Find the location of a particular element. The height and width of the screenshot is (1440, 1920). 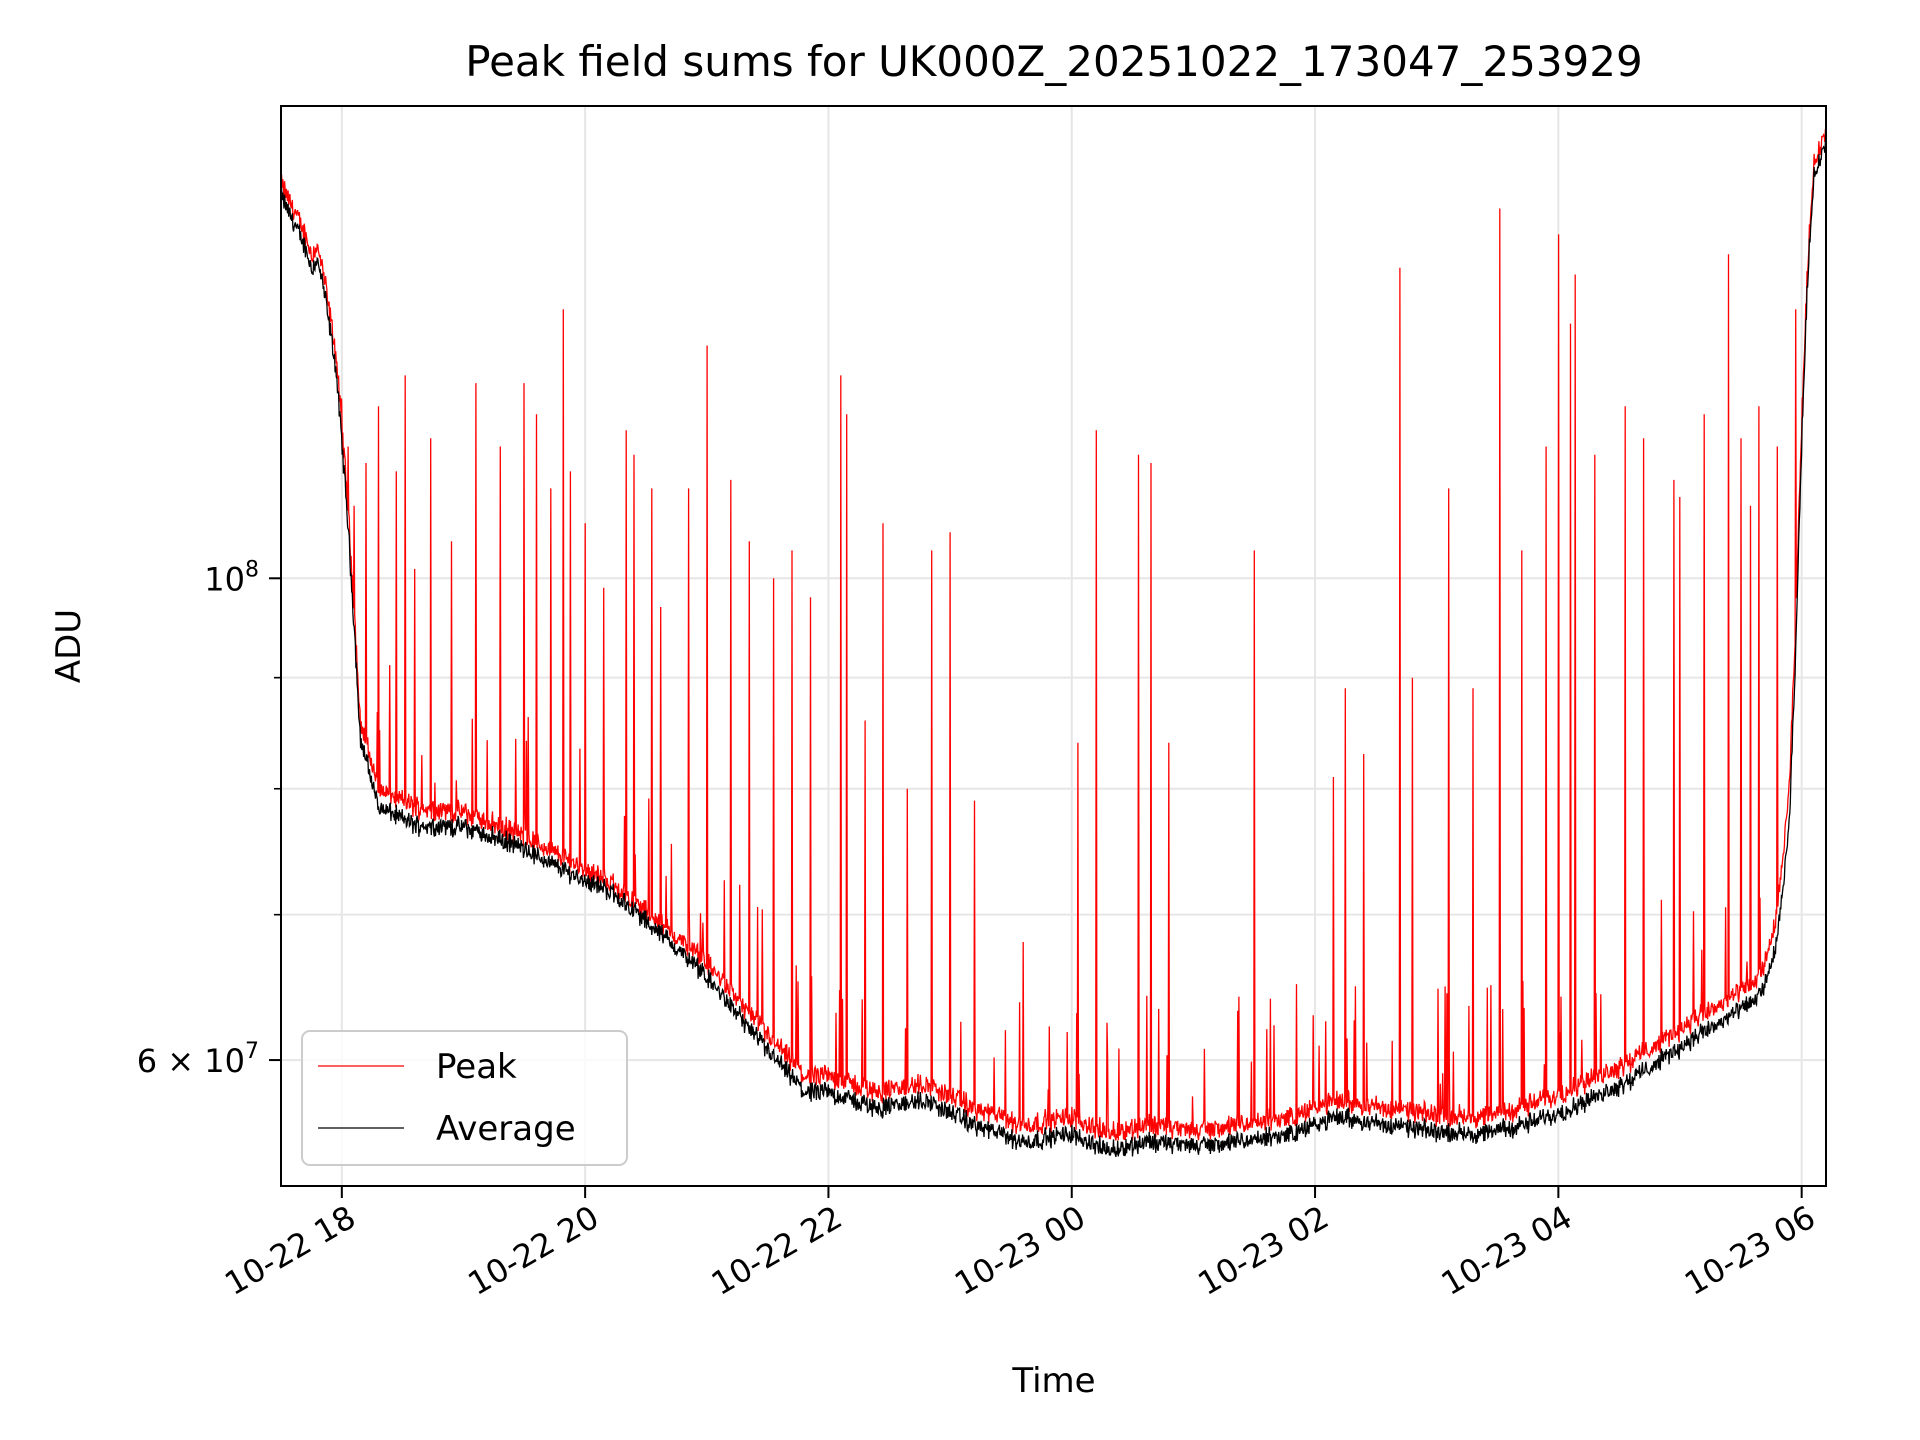

y-tick-label: 108 is located at coordinates (231, 577).